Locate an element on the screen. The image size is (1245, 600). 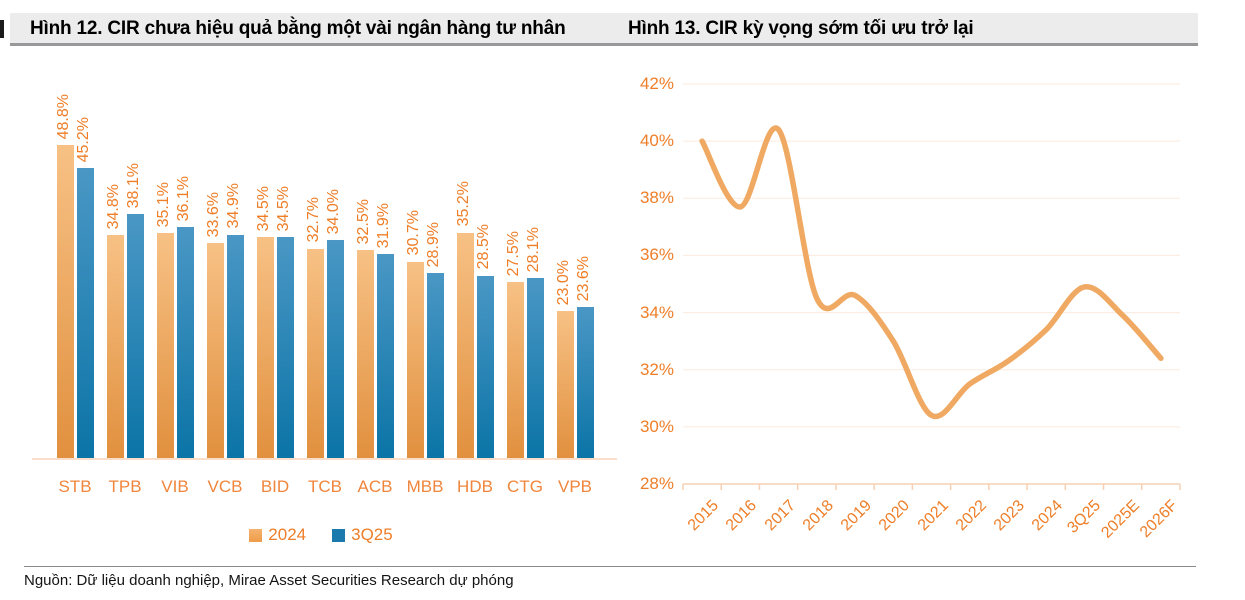
legend-item-3Q25: 3Q25 is located at coordinates (362, 535).